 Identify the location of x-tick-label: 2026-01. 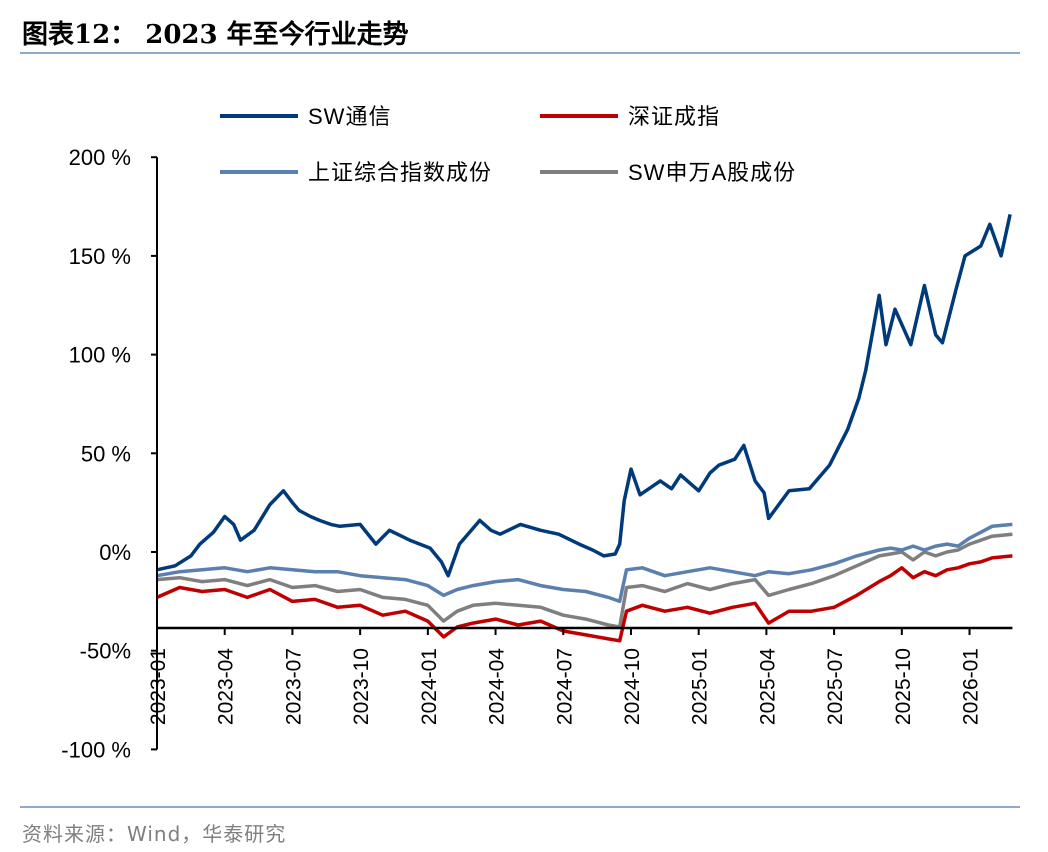
(971, 686).